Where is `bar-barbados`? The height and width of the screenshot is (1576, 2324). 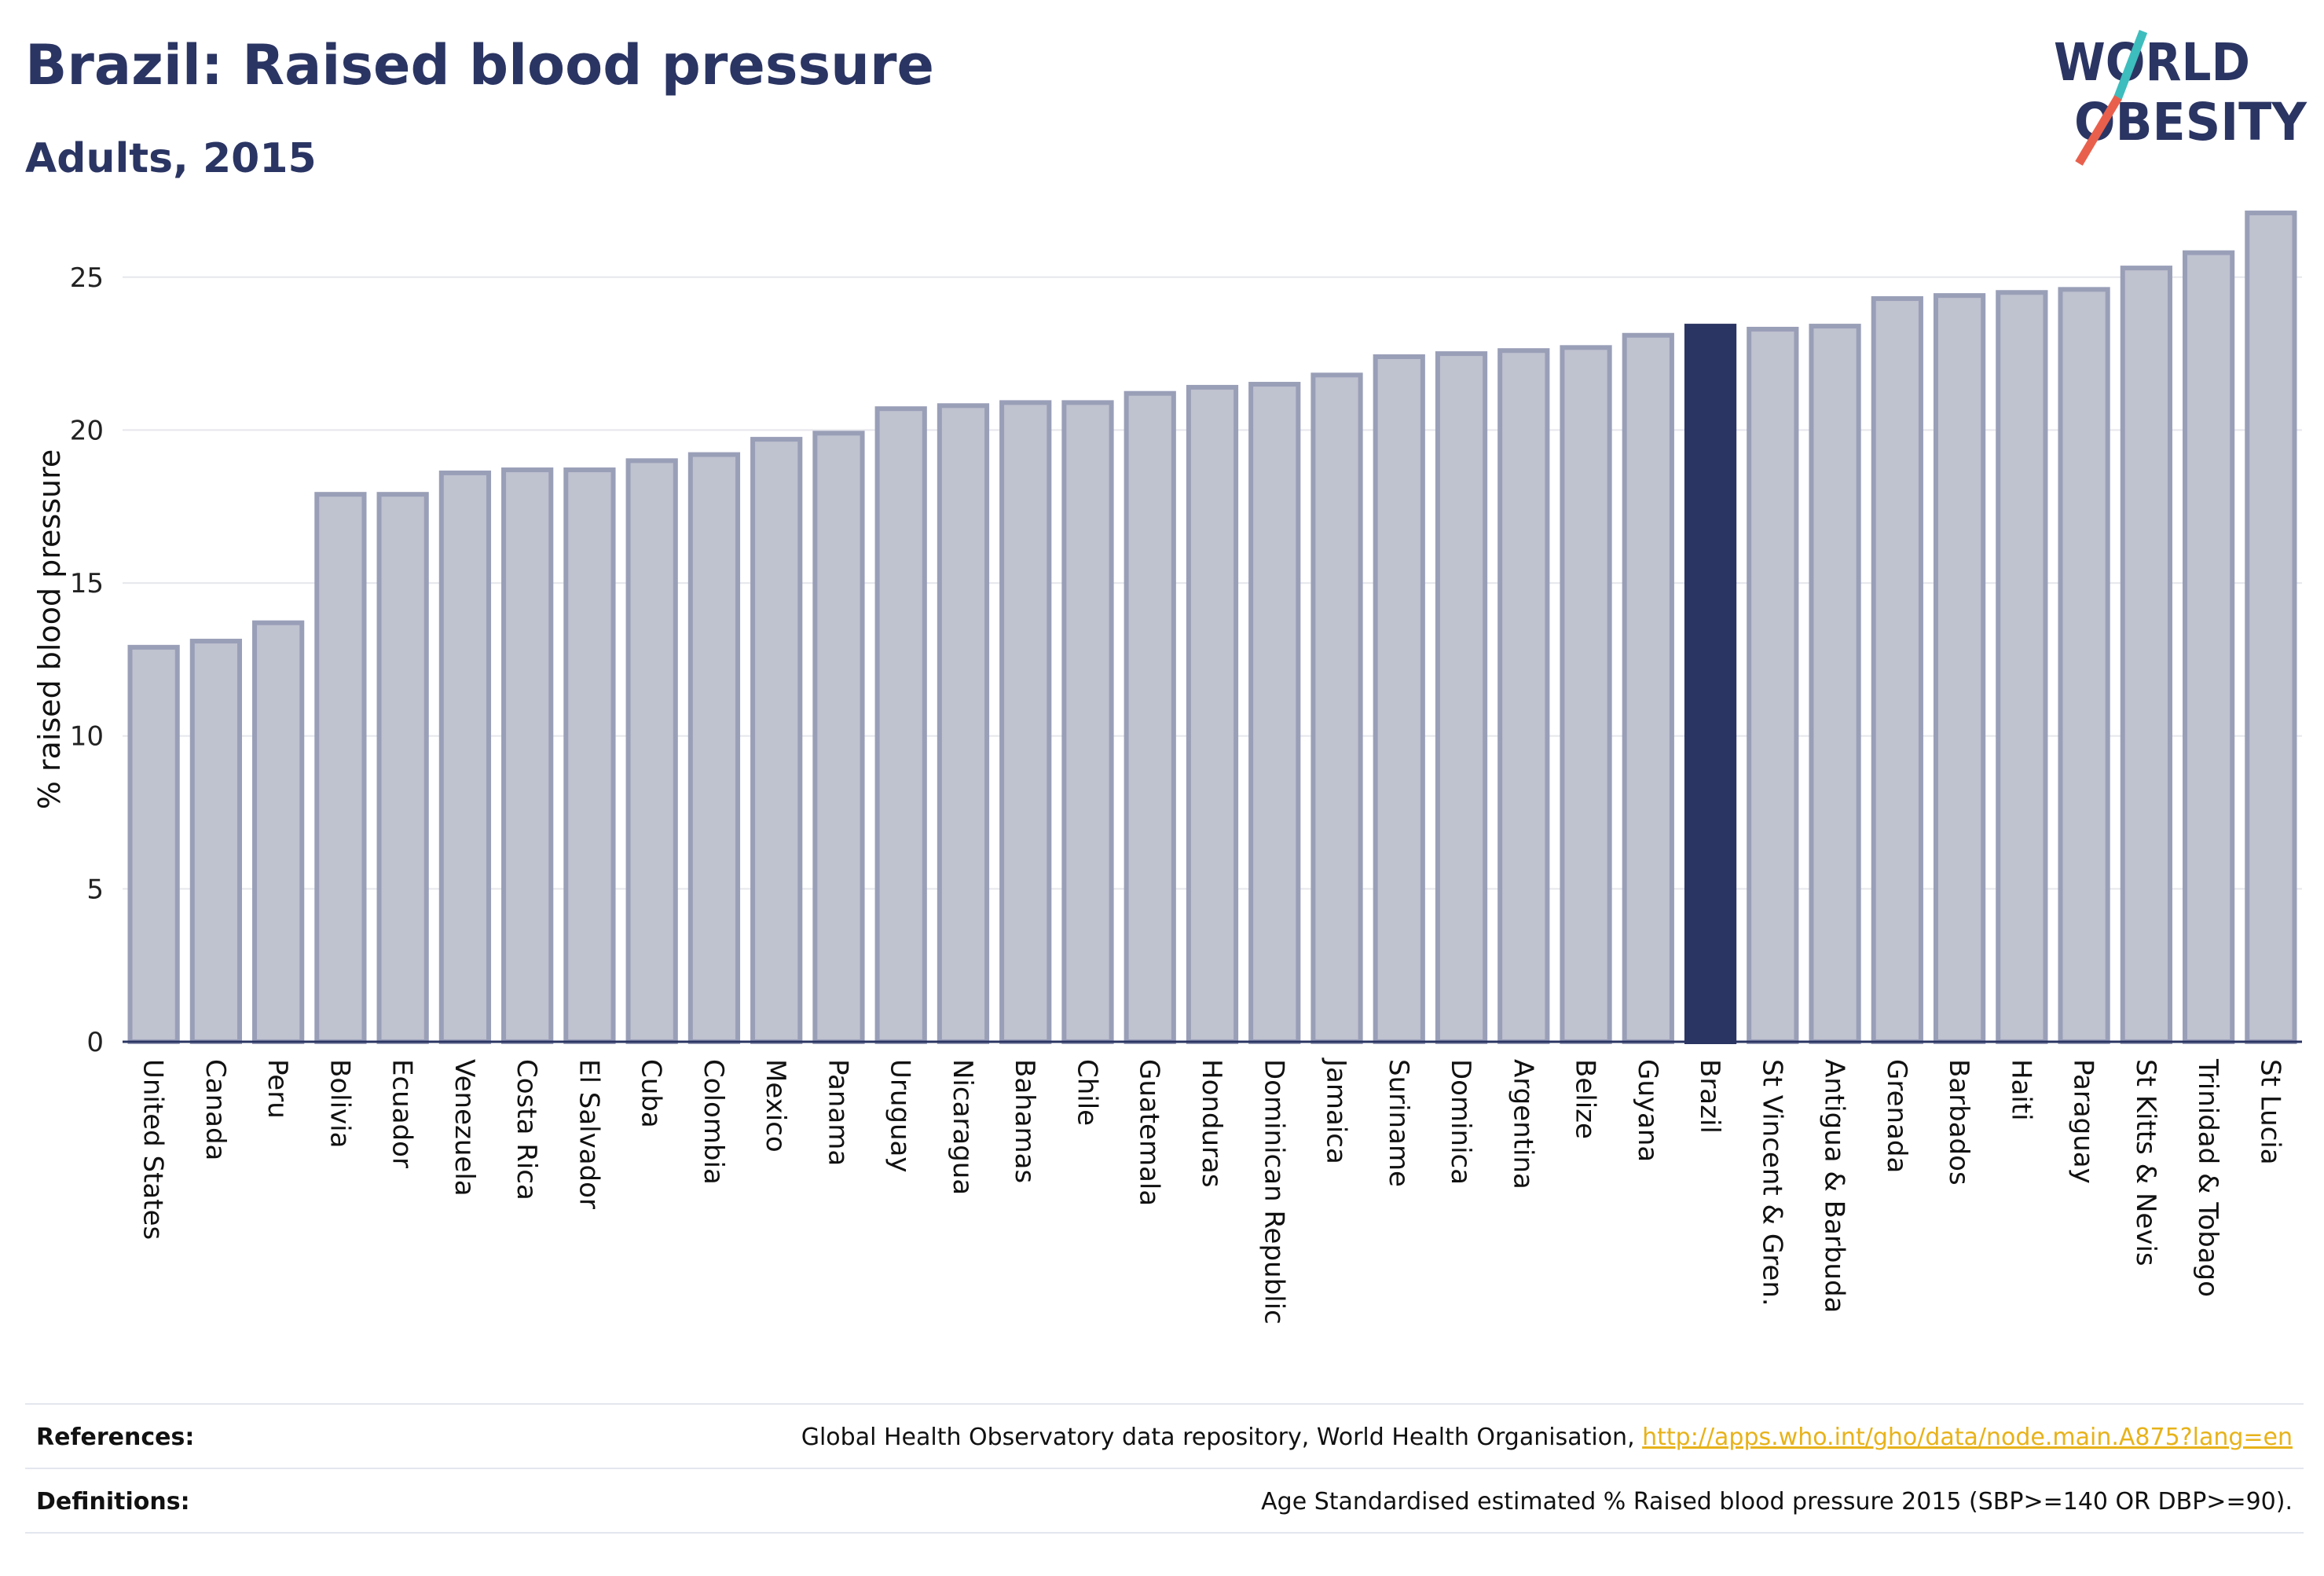
bar-barbados is located at coordinates (1959, 668).